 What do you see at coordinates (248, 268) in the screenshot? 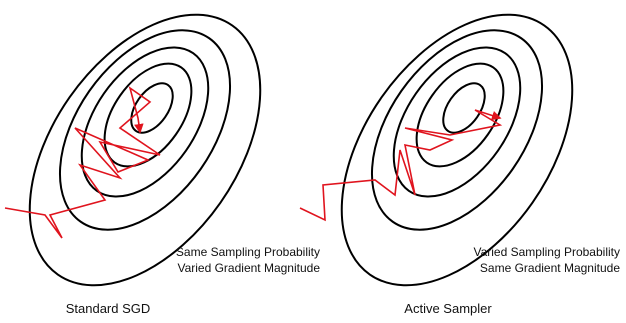
I see `sampling-note-line2: Varied Gradient Magnitude` at bounding box center [248, 268].